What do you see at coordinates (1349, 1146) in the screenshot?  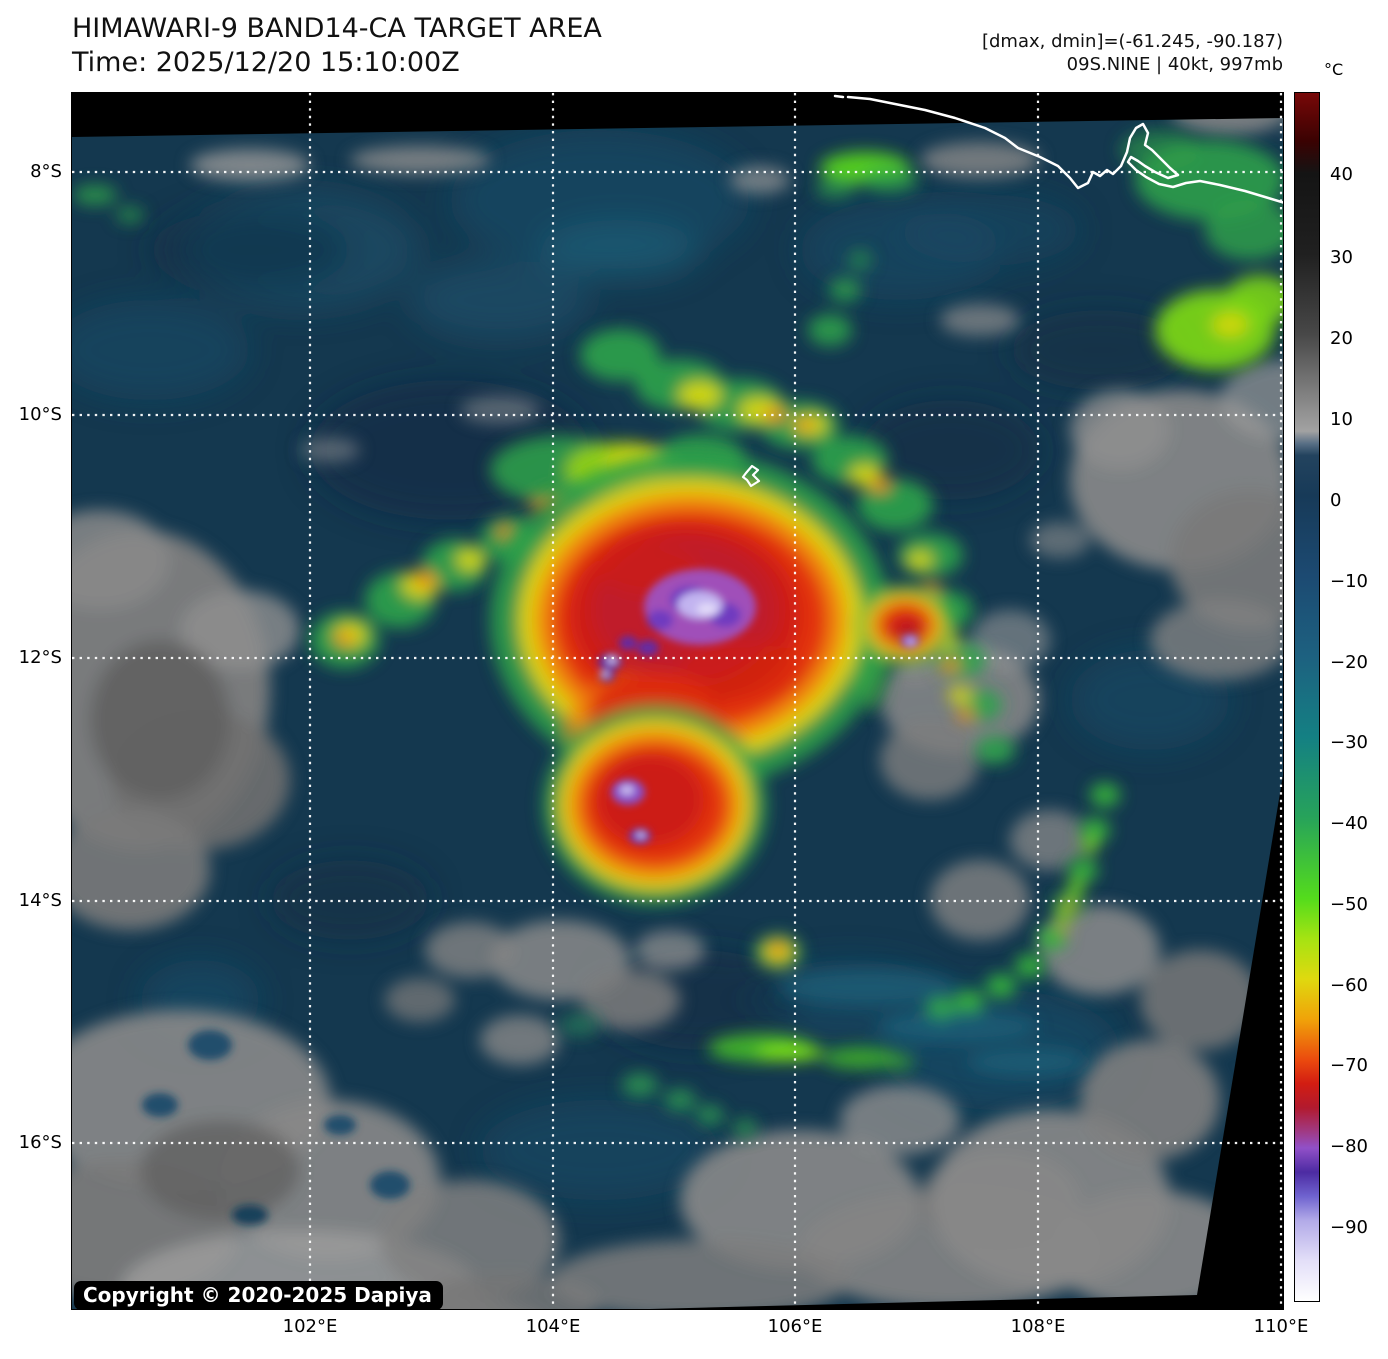 I see `colorbar-tick-label: −80` at bounding box center [1349, 1146].